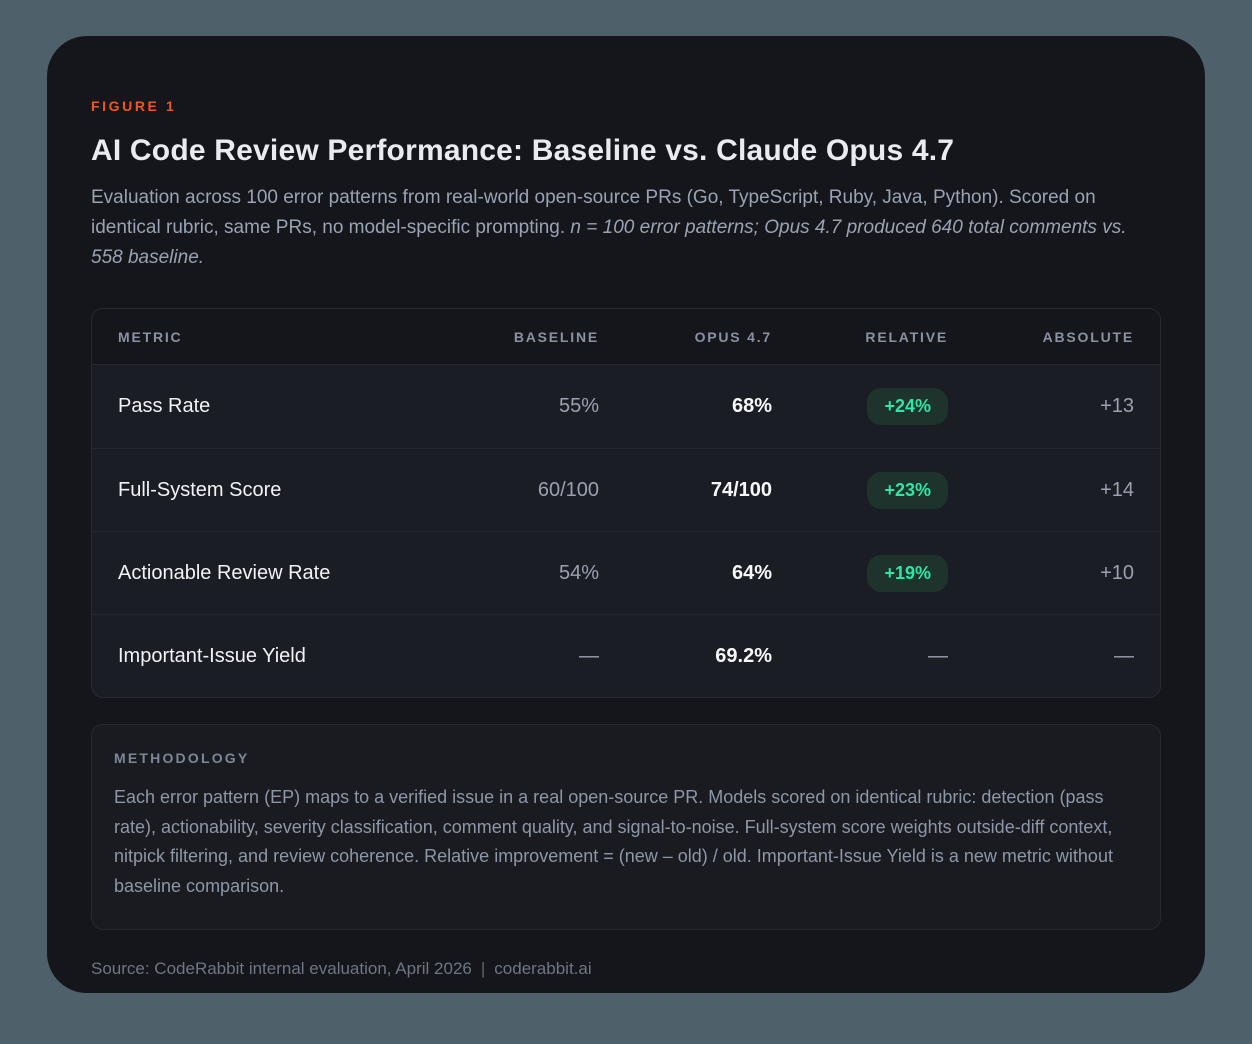  Describe the element at coordinates (578, 406) in the screenshot. I see `baseline-value: 55%` at that location.